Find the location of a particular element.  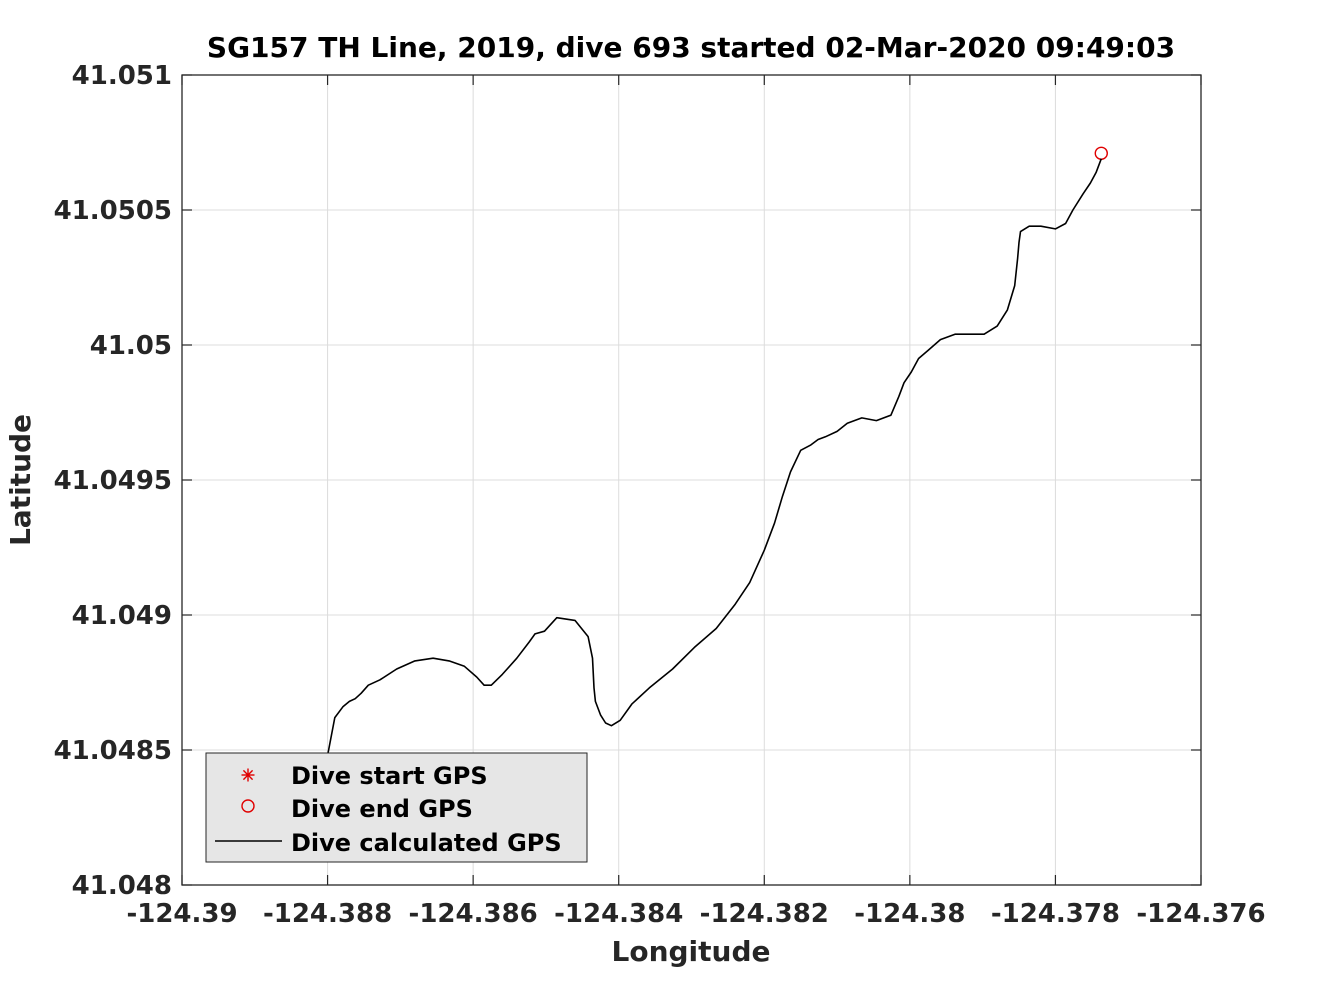

y-tick-label: 41.048 is located at coordinates (122, 886).